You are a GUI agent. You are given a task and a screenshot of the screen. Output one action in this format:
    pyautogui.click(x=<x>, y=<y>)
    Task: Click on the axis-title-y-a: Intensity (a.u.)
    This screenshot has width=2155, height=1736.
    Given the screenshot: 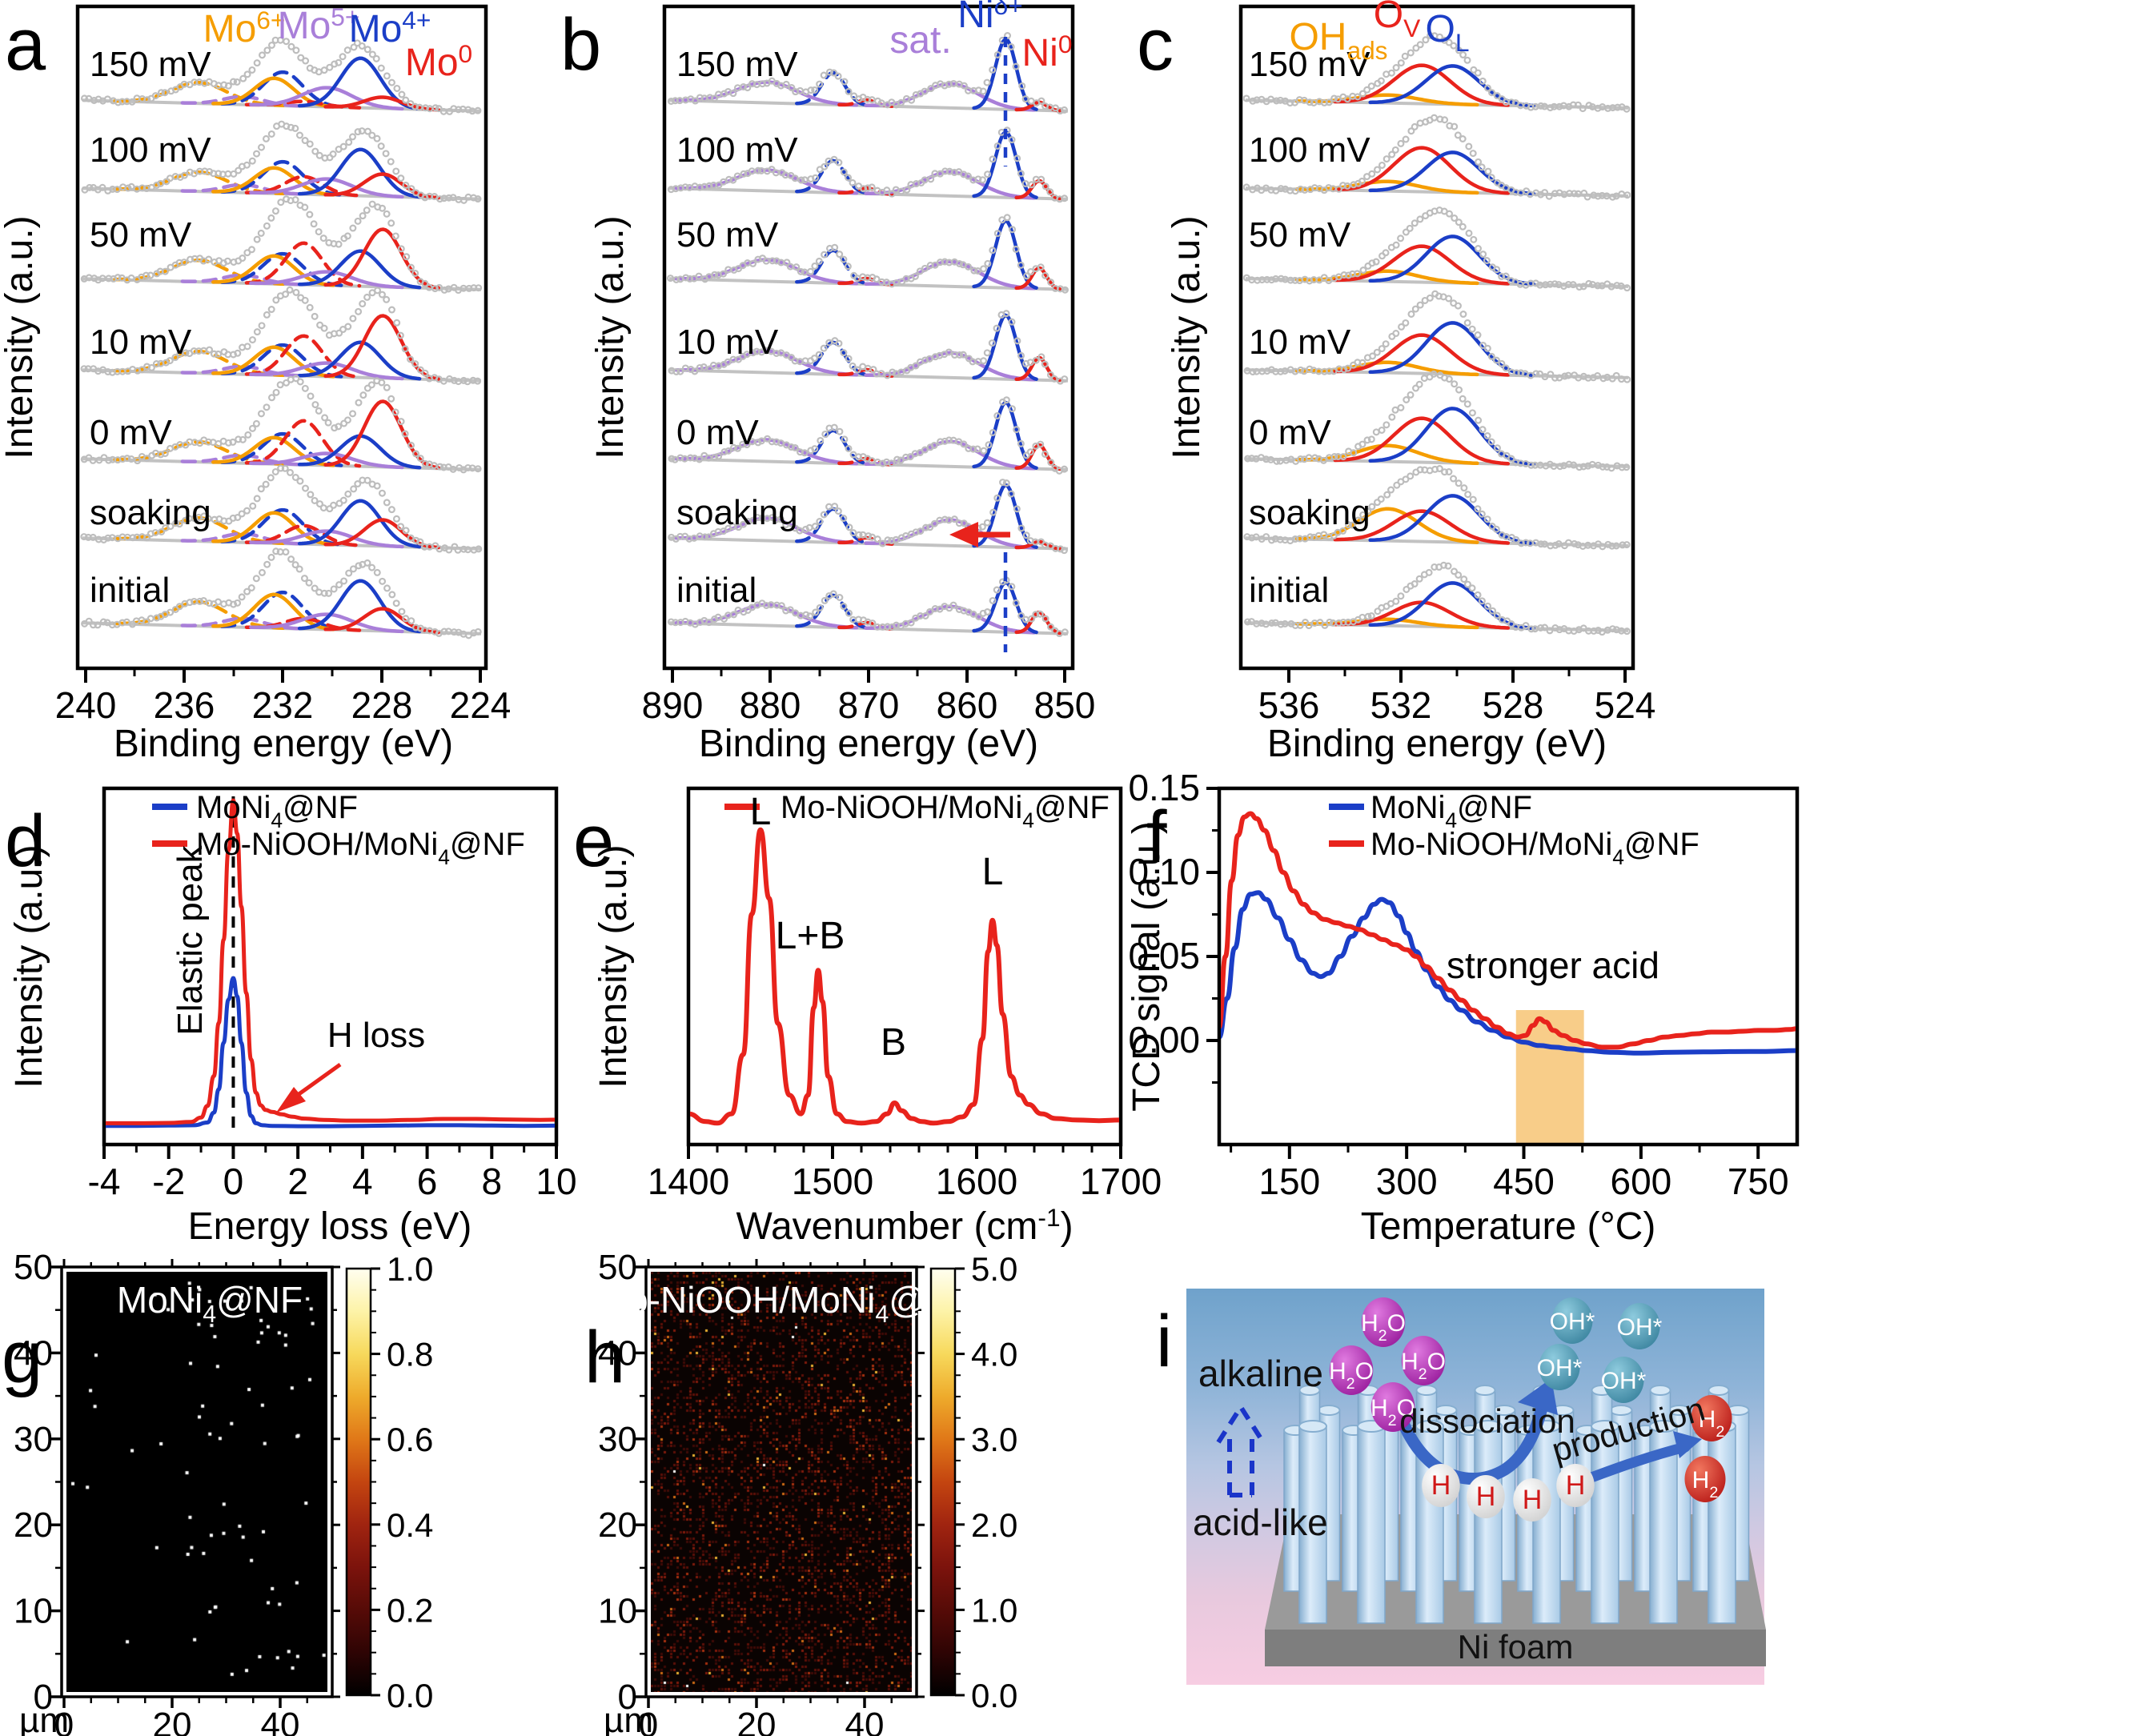 What is the action you would take?
    pyautogui.click(x=20, y=337)
    